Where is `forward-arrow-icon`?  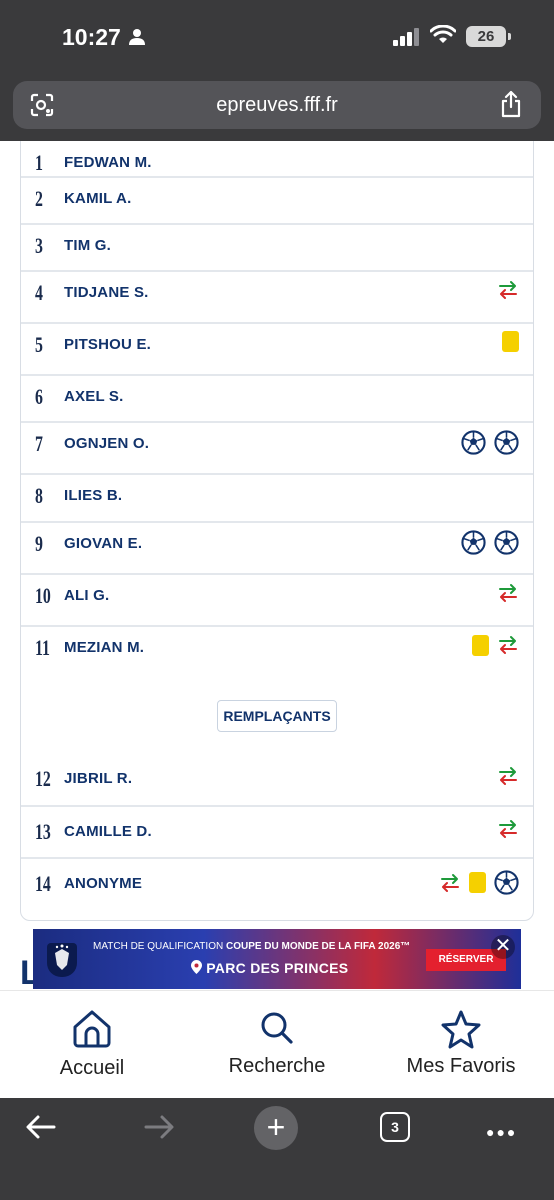
forward-arrow-icon is located at coordinates (159, 1127).